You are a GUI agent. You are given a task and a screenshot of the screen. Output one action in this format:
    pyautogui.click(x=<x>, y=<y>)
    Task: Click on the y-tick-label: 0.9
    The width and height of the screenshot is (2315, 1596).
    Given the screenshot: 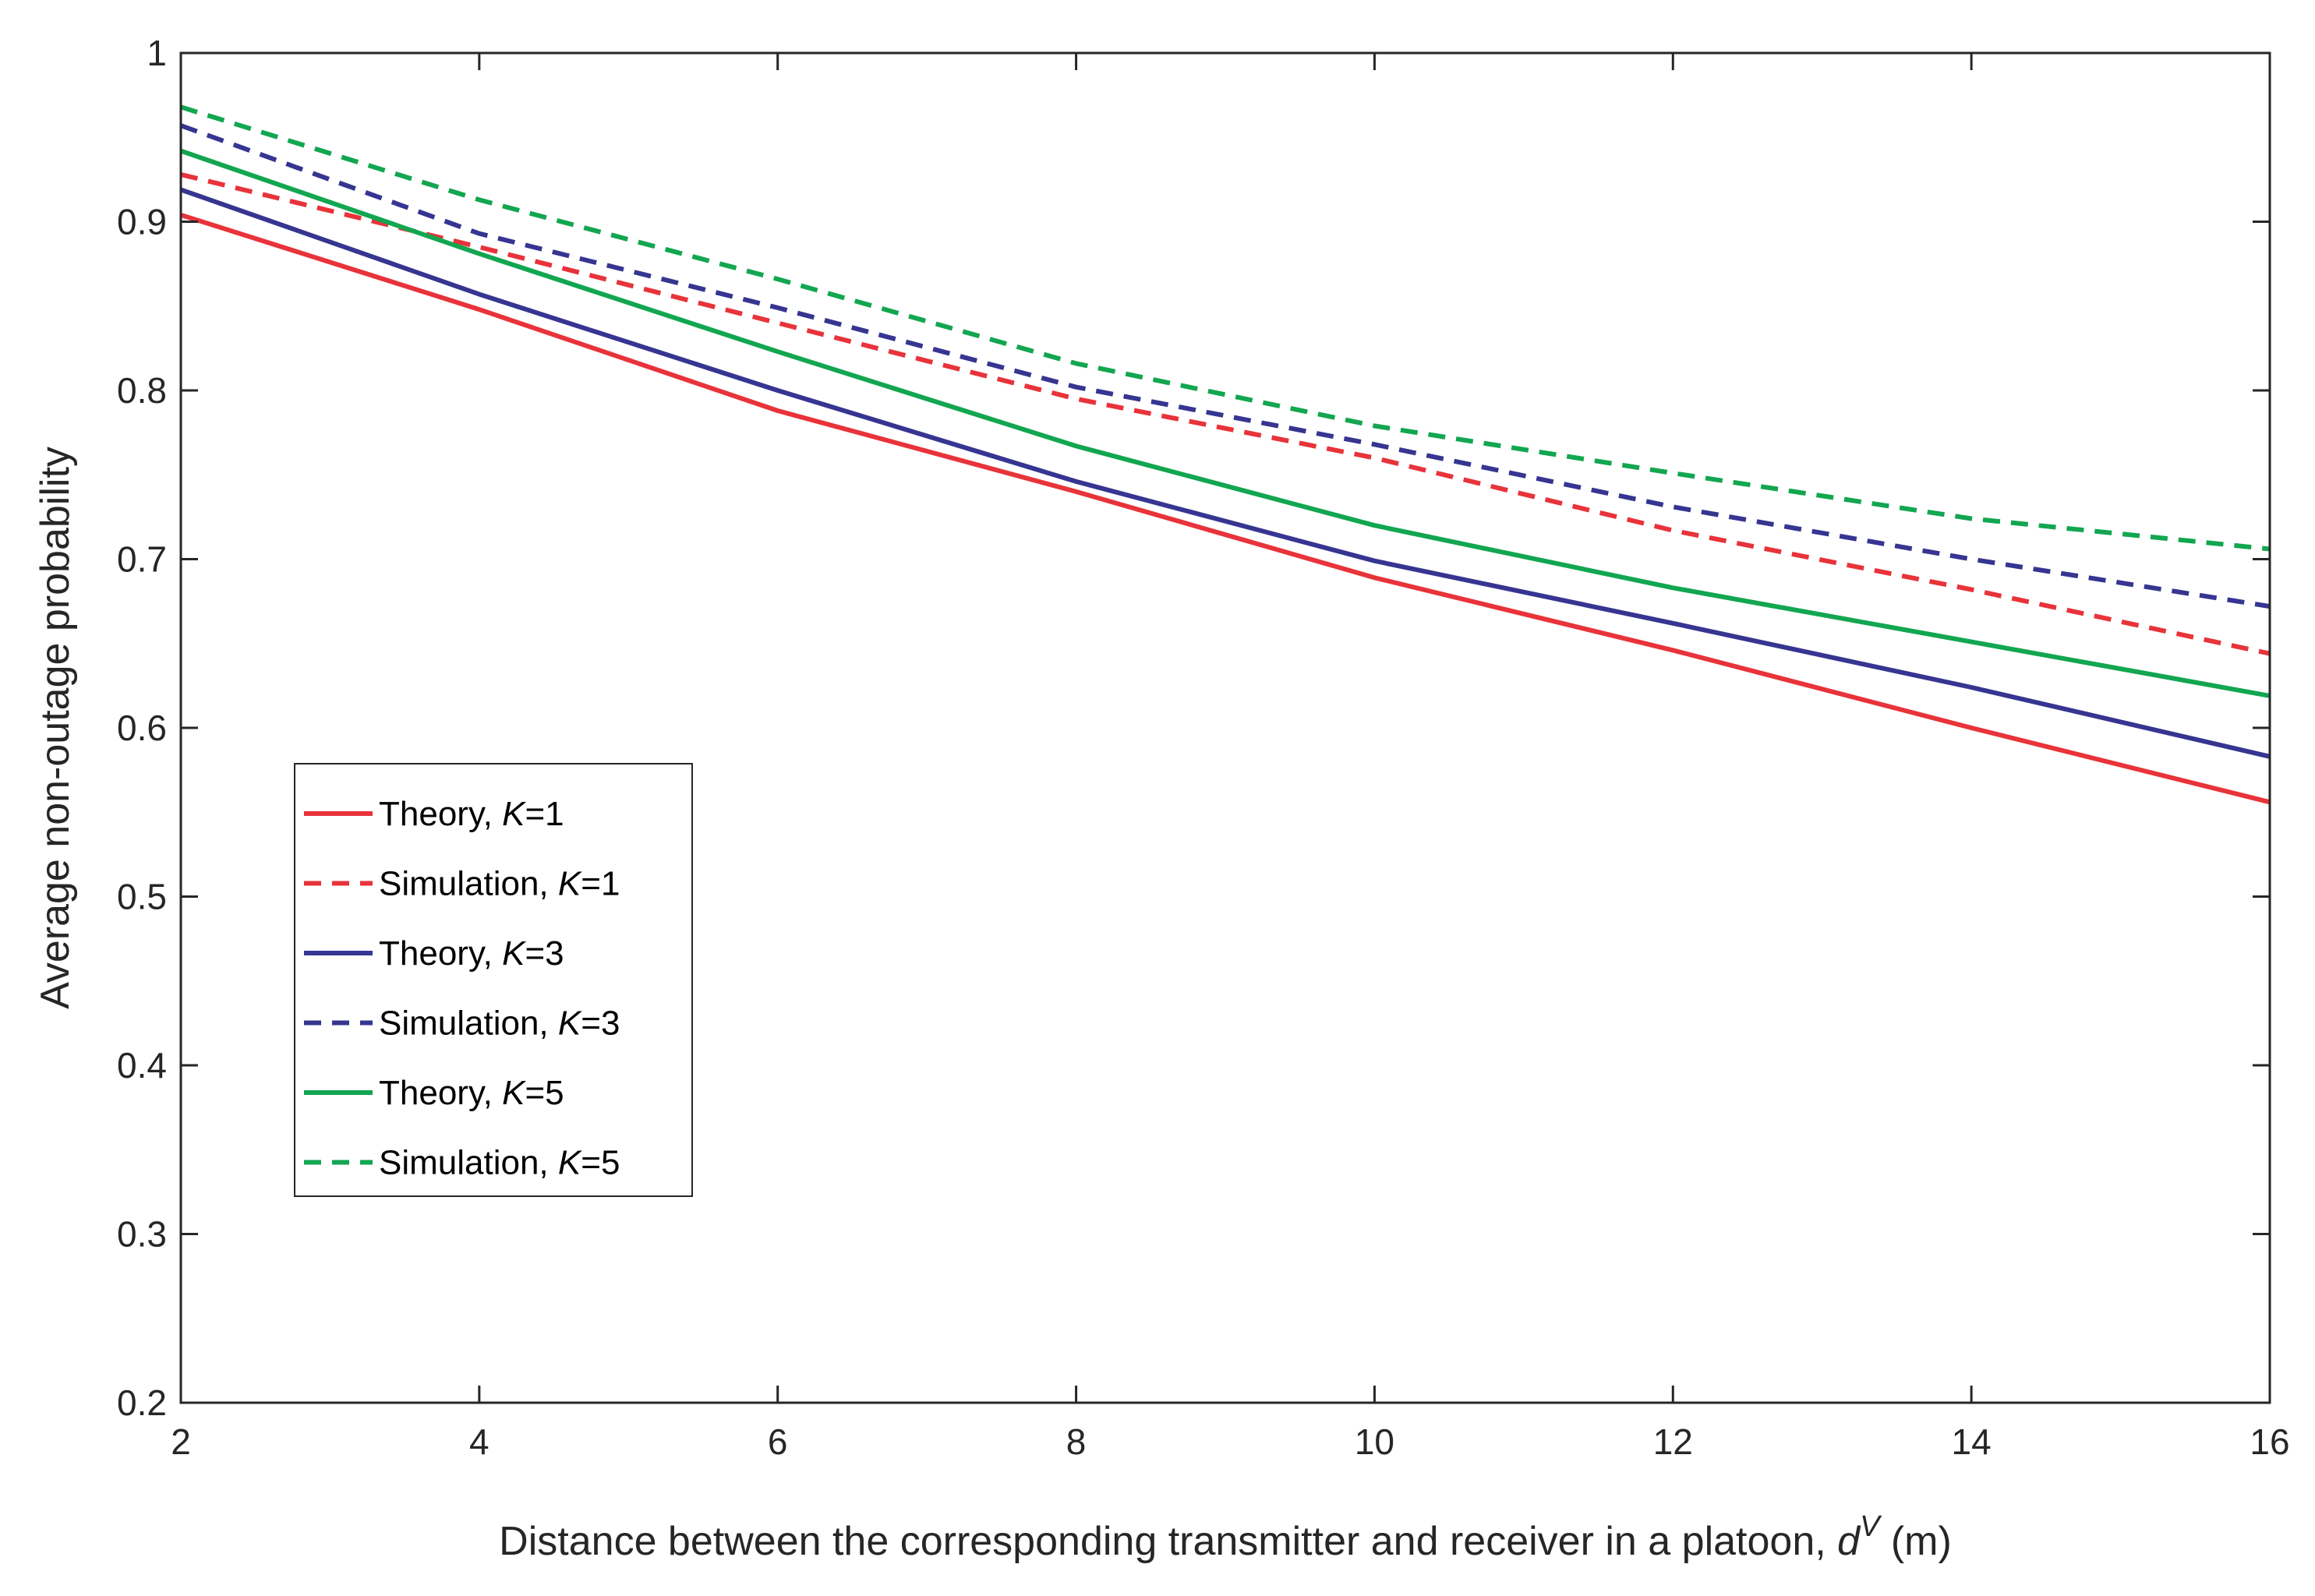 What is the action you would take?
    pyautogui.click(x=142, y=222)
    